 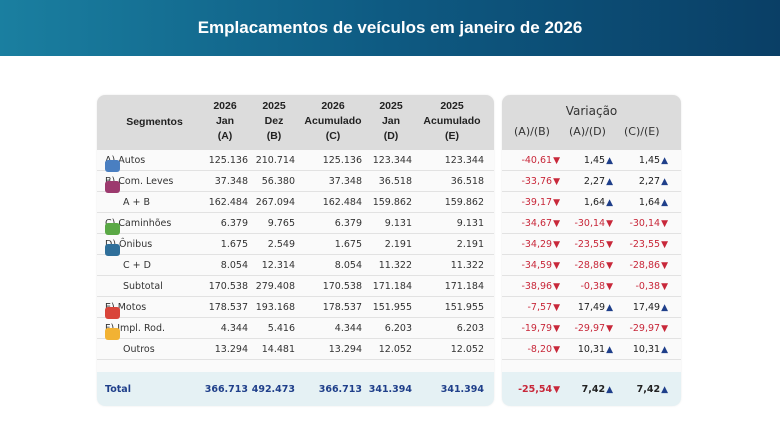 I want to click on cell-value: 193.168, so click(x=275, y=307).